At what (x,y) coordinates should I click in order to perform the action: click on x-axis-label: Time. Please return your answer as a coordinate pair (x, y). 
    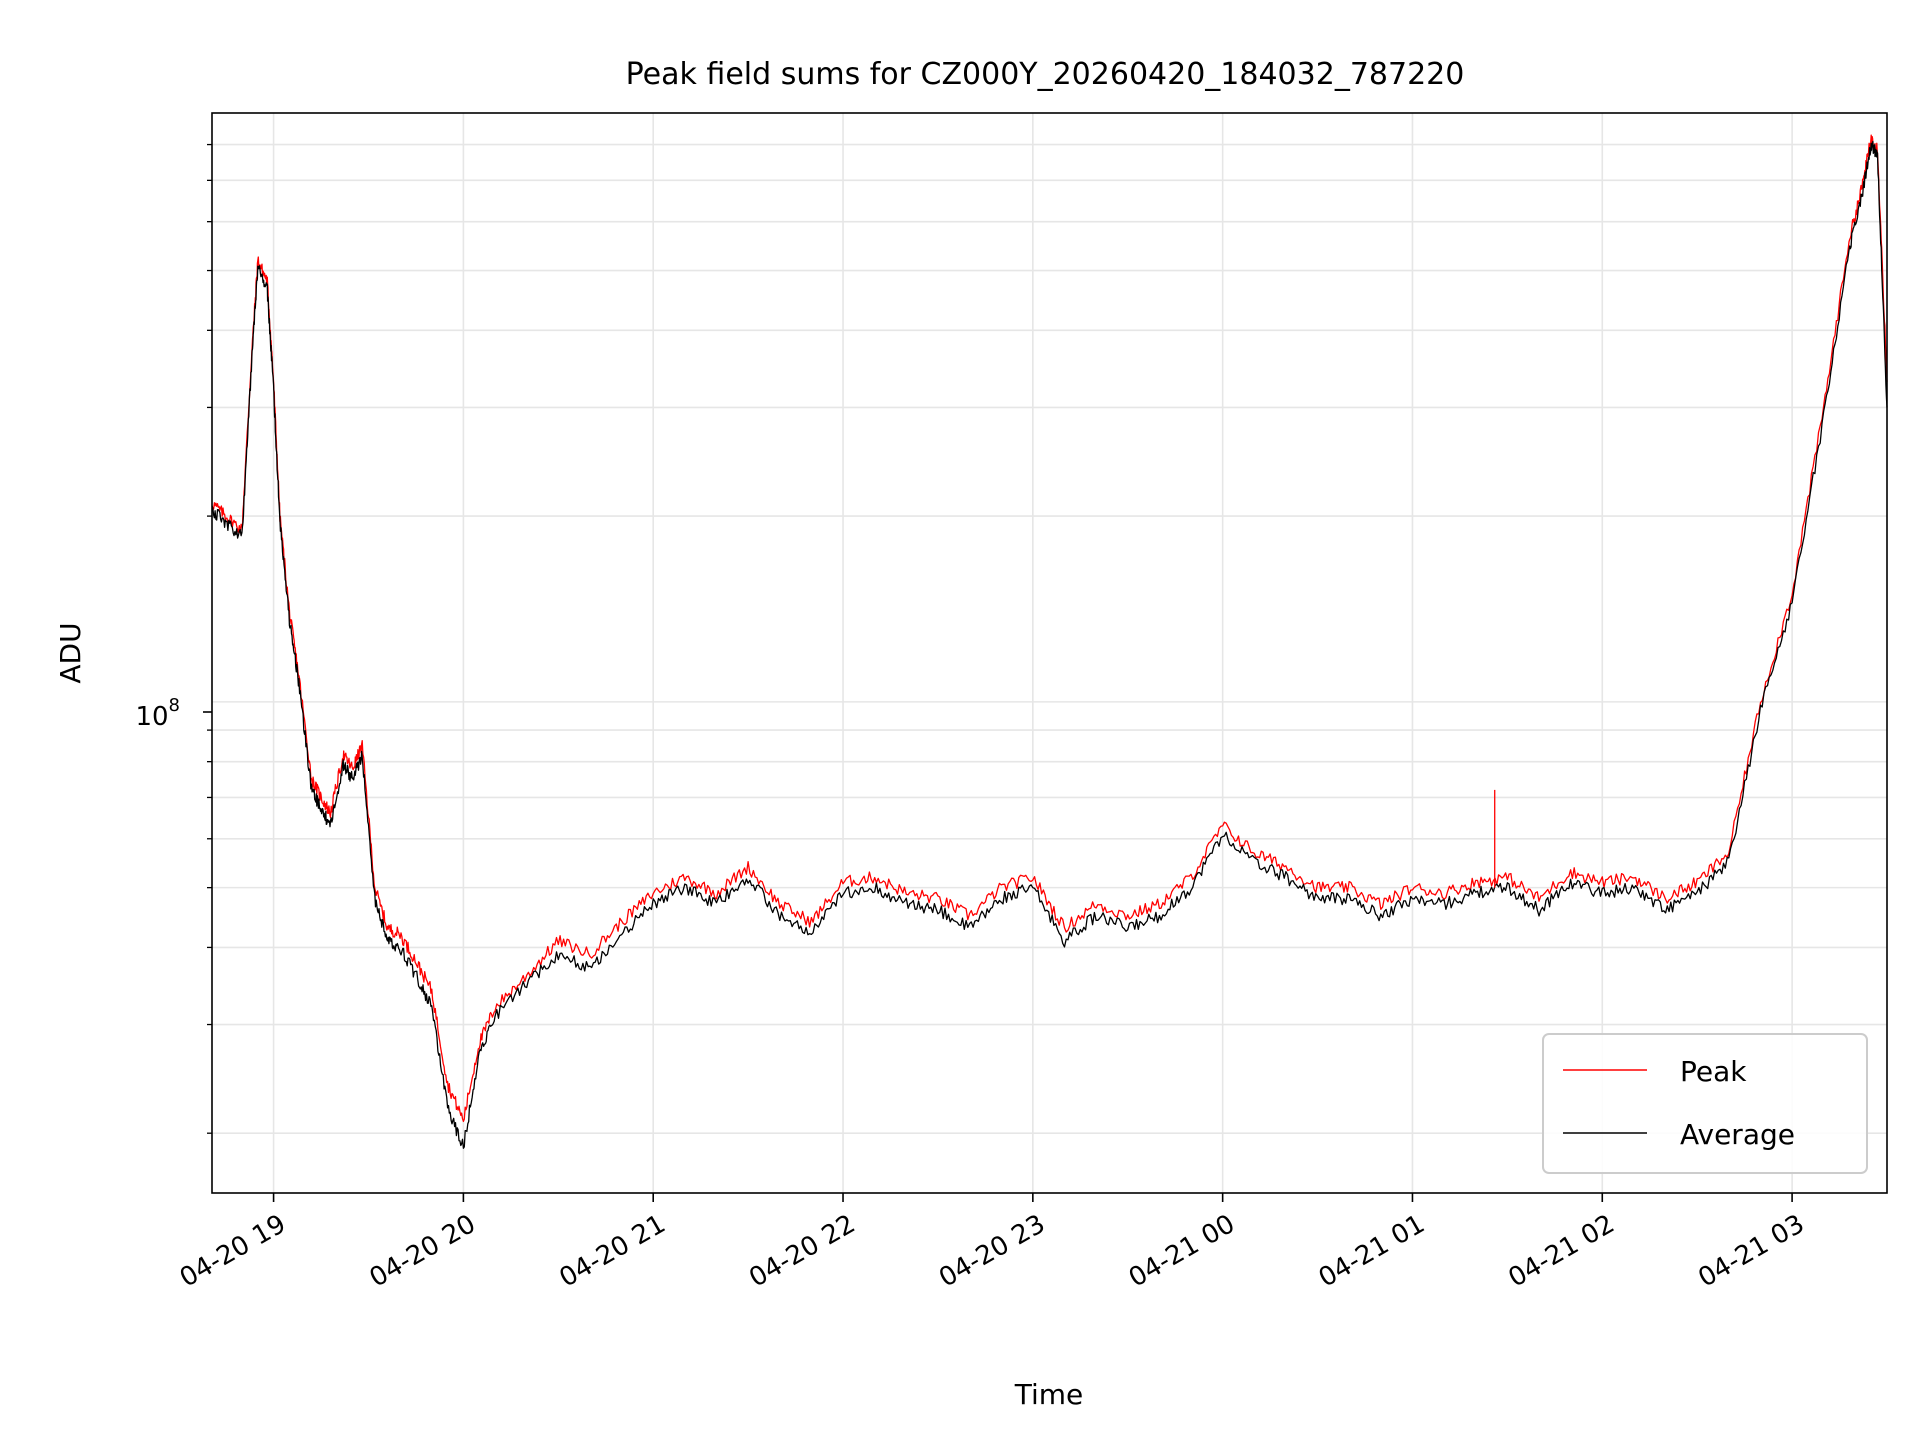
    Looking at the image, I should click on (1049, 1394).